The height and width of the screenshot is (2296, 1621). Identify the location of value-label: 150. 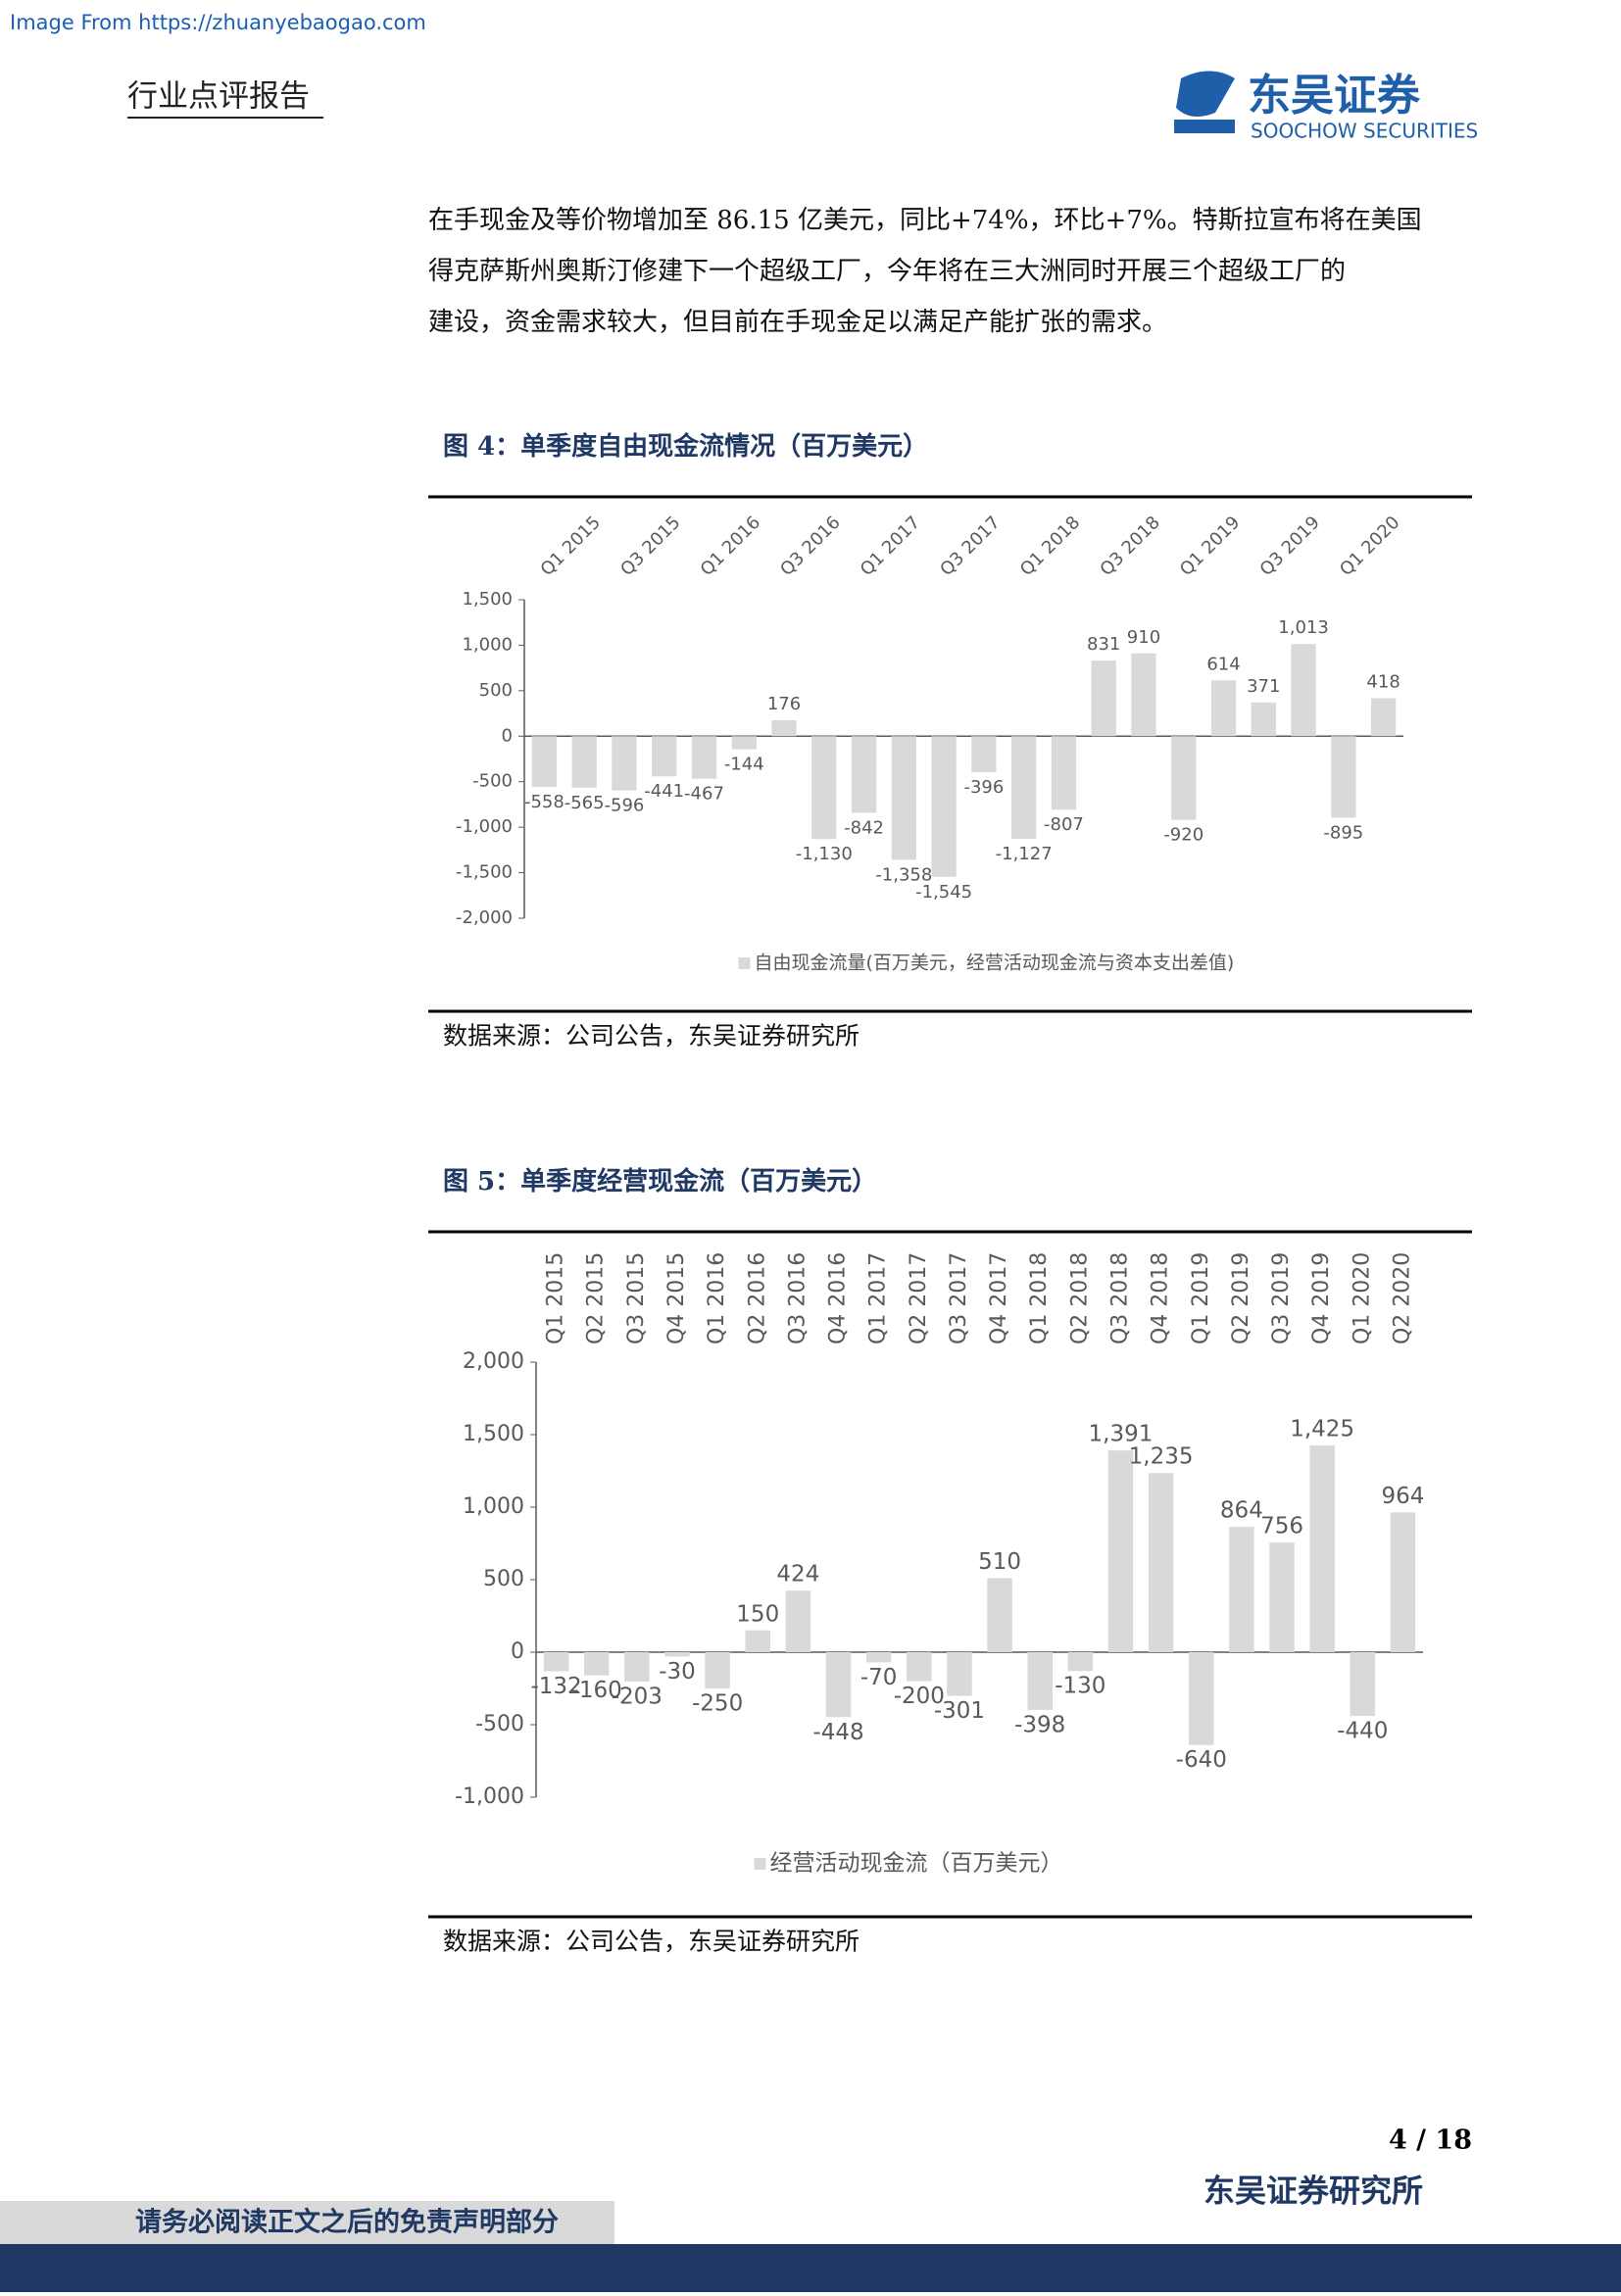
(757, 1614).